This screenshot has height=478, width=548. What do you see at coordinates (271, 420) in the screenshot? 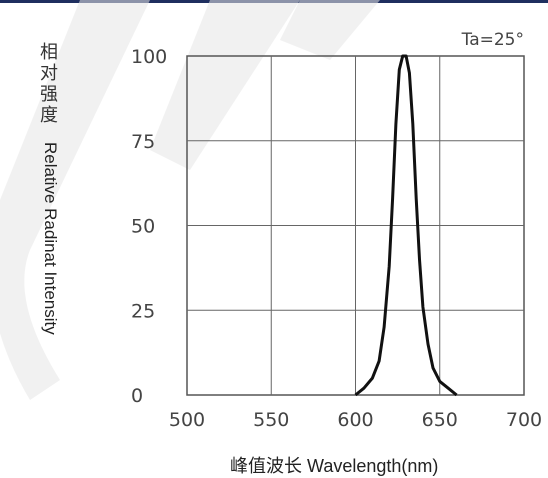
I see `x-tick-label: 550` at bounding box center [271, 420].